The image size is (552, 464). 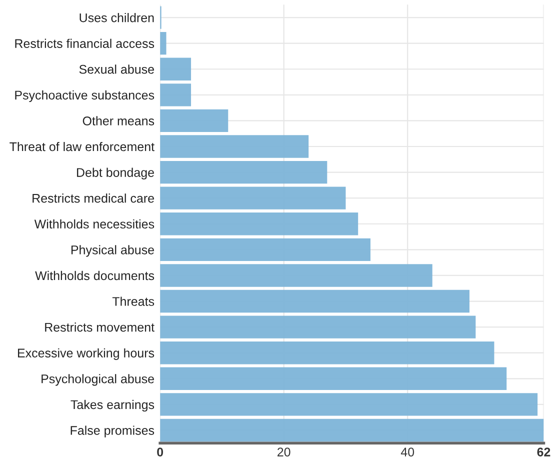 What do you see at coordinates (407, 452) in the screenshot?
I see `x-tick-label: 40` at bounding box center [407, 452].